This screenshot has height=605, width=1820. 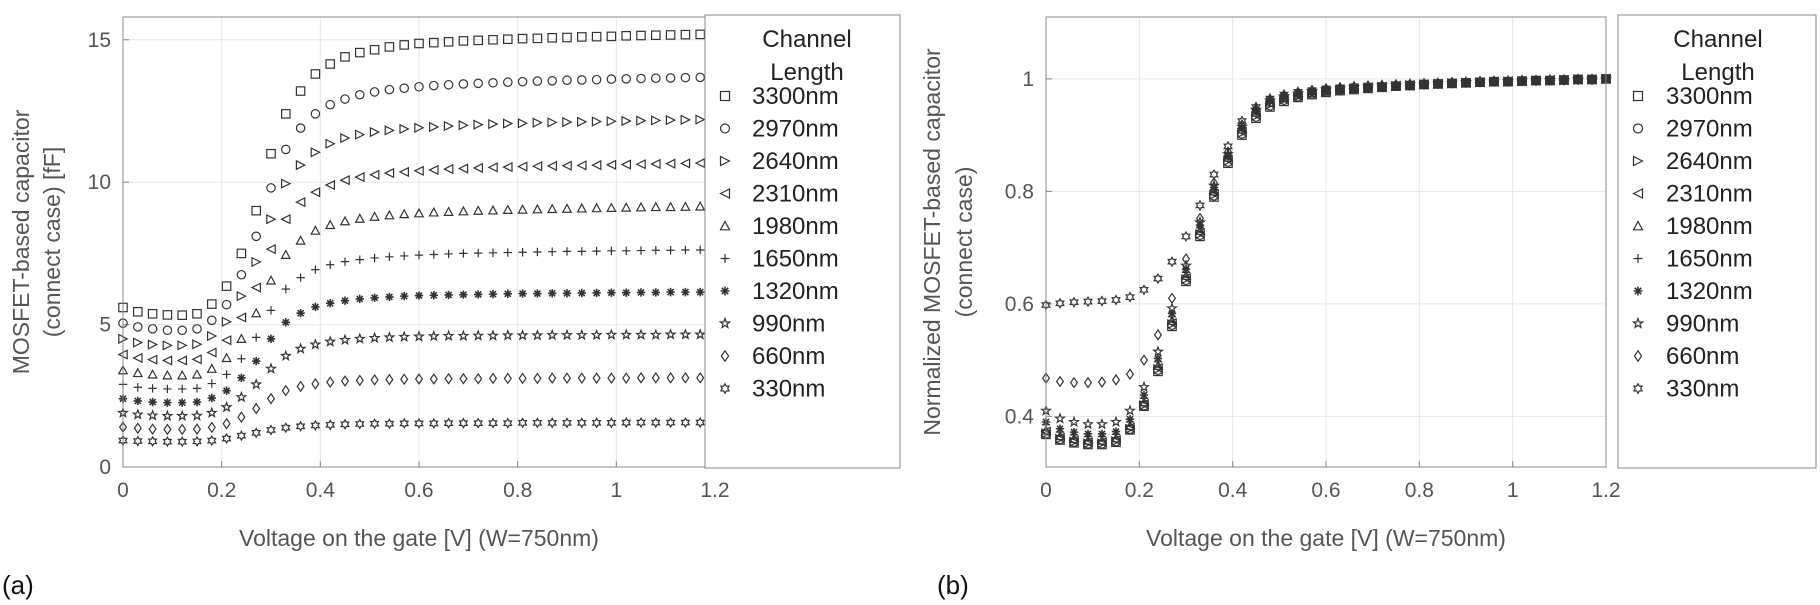 What do you see at coordinates (1709, 259) in the screenshot?
I see `legend-label-1650nm: 1650nm` at bounding box center [1709, 259].